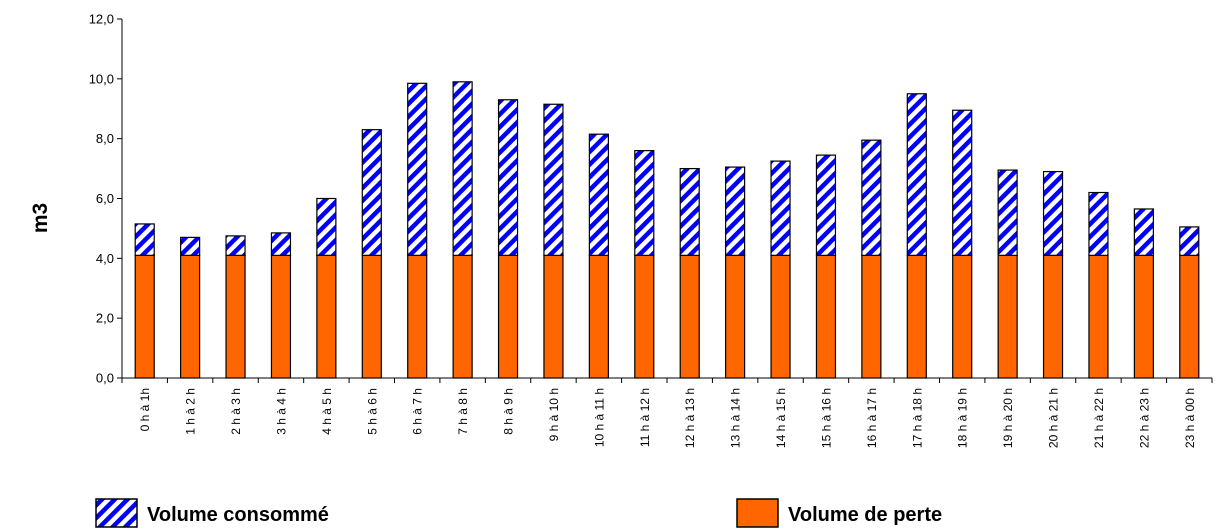  What do you see at coordinates (40, 218) in the screenshot?
I see `y-axis-label: m3` at bounding box center [40, 218].